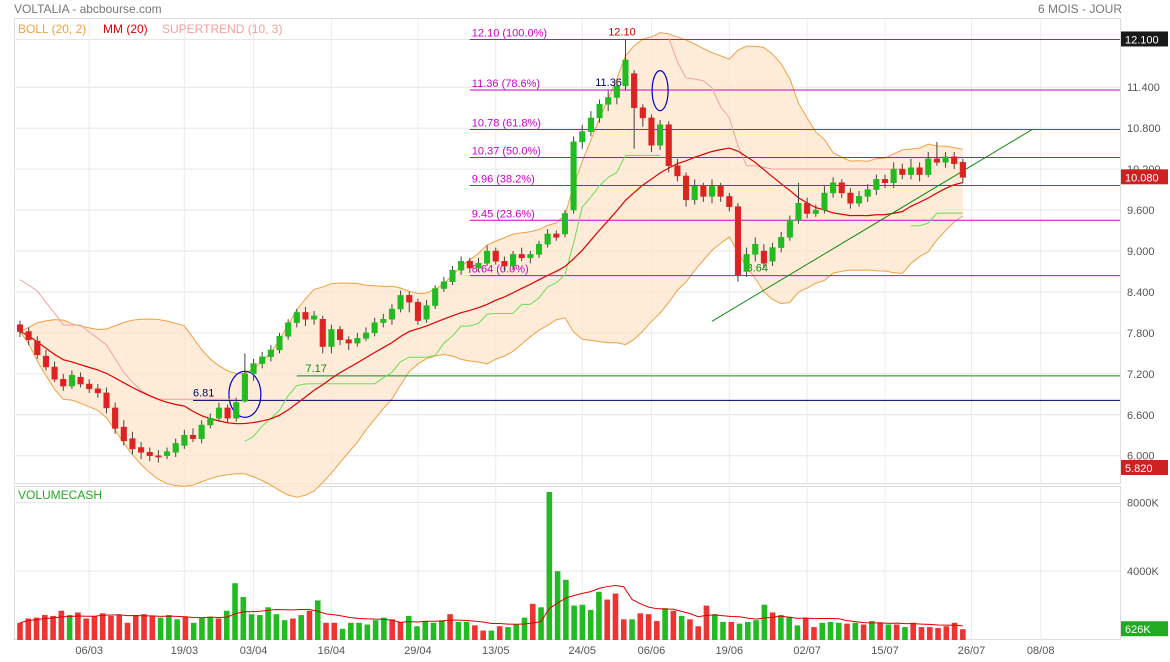 Image resolution: width=1170 pixels, height=662 pixels. I want to click on fibonacci-label: 11.36 (78.6%), so click(506, 84).